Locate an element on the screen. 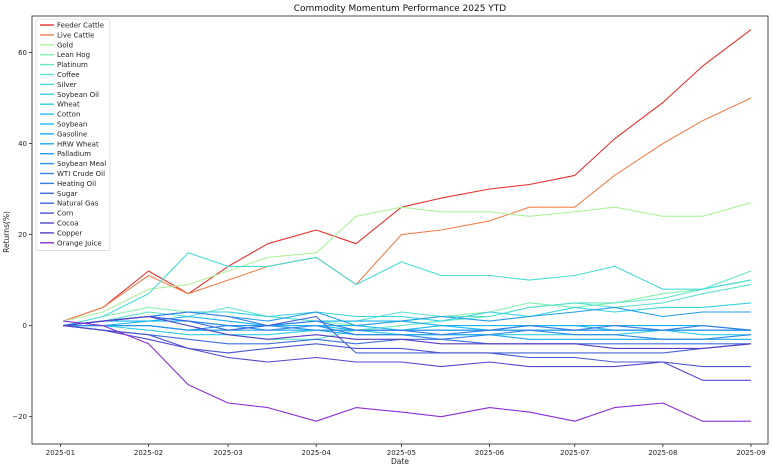  legend-label-7: Soybean Oil is located at coordinates (78, 95).